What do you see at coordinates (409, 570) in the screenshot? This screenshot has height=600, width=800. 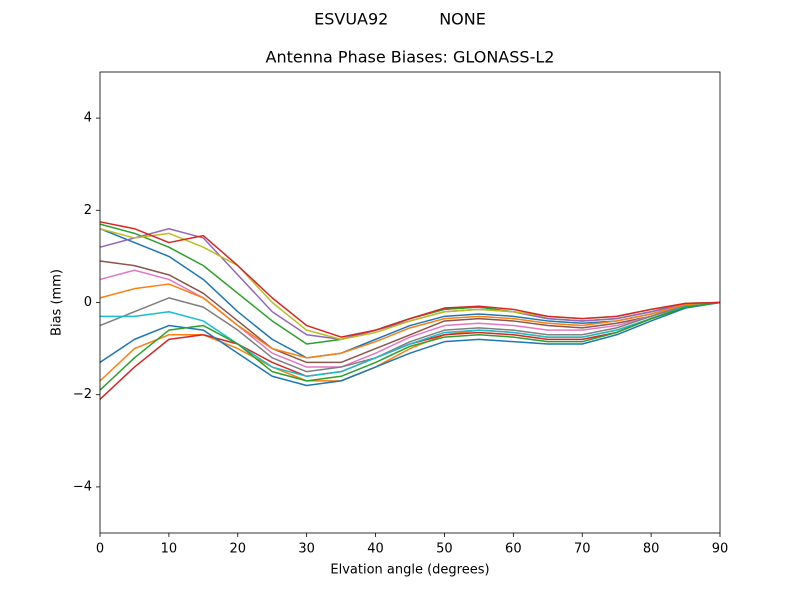 I see `x-axis-label: Elvation angle (degrees)` at bounding box center [409, 570].